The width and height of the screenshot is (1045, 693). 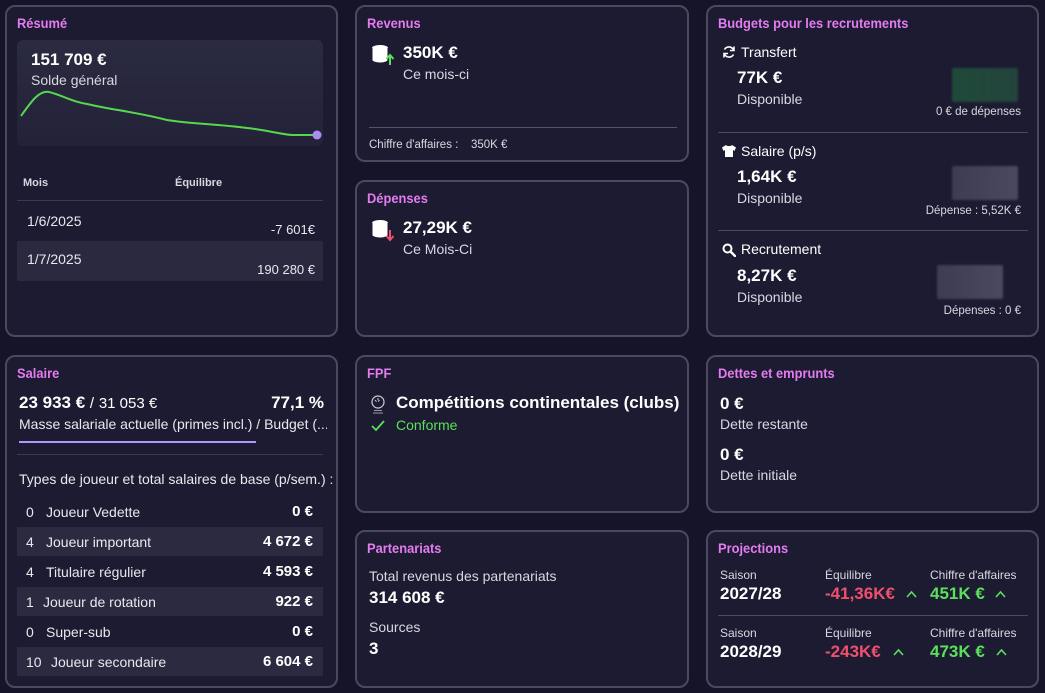 I want to click on balance-amount: 151 709 €, so click(x=69, y=59).